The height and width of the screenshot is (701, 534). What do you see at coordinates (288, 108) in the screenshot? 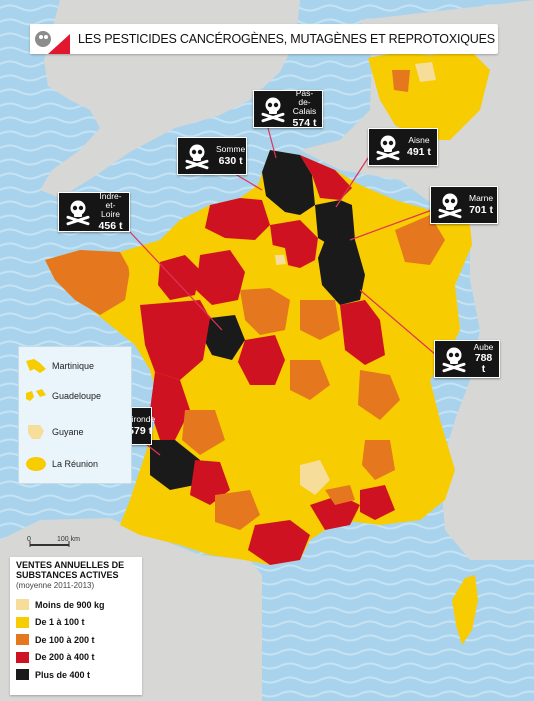
I see `callout-pas-de-calais: Pas-de-Calais 574 t` at bounding box center [288, 108].